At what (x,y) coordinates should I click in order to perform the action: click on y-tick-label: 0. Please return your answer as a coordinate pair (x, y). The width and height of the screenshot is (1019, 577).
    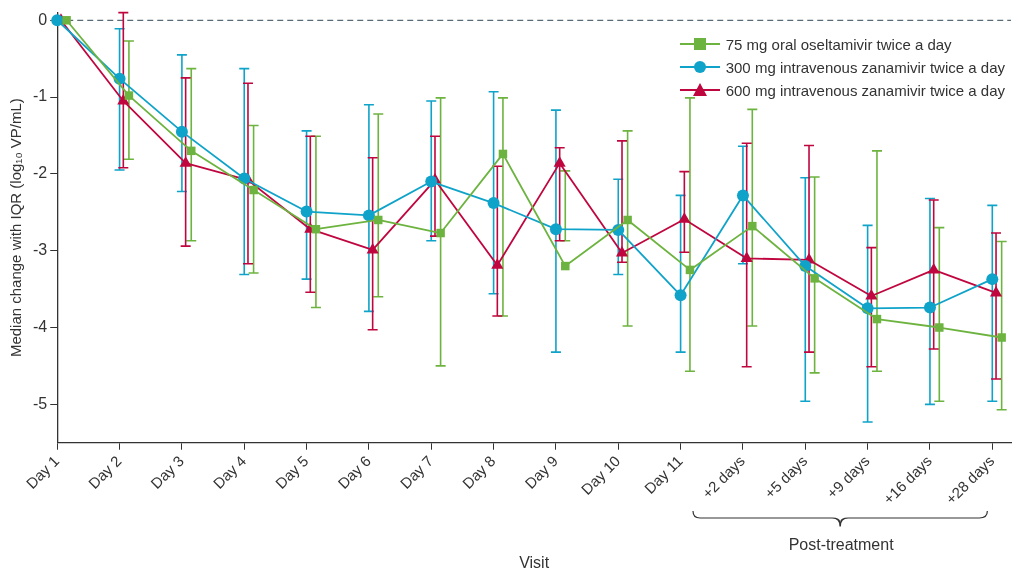
    Looking at the image, I should click on (43, 19).